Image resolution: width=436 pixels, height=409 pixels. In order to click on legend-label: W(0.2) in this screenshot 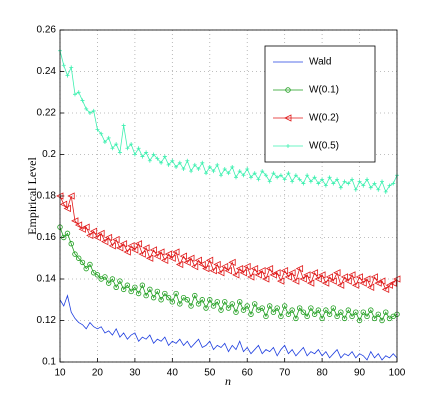, I will do `click(324, 118)`.